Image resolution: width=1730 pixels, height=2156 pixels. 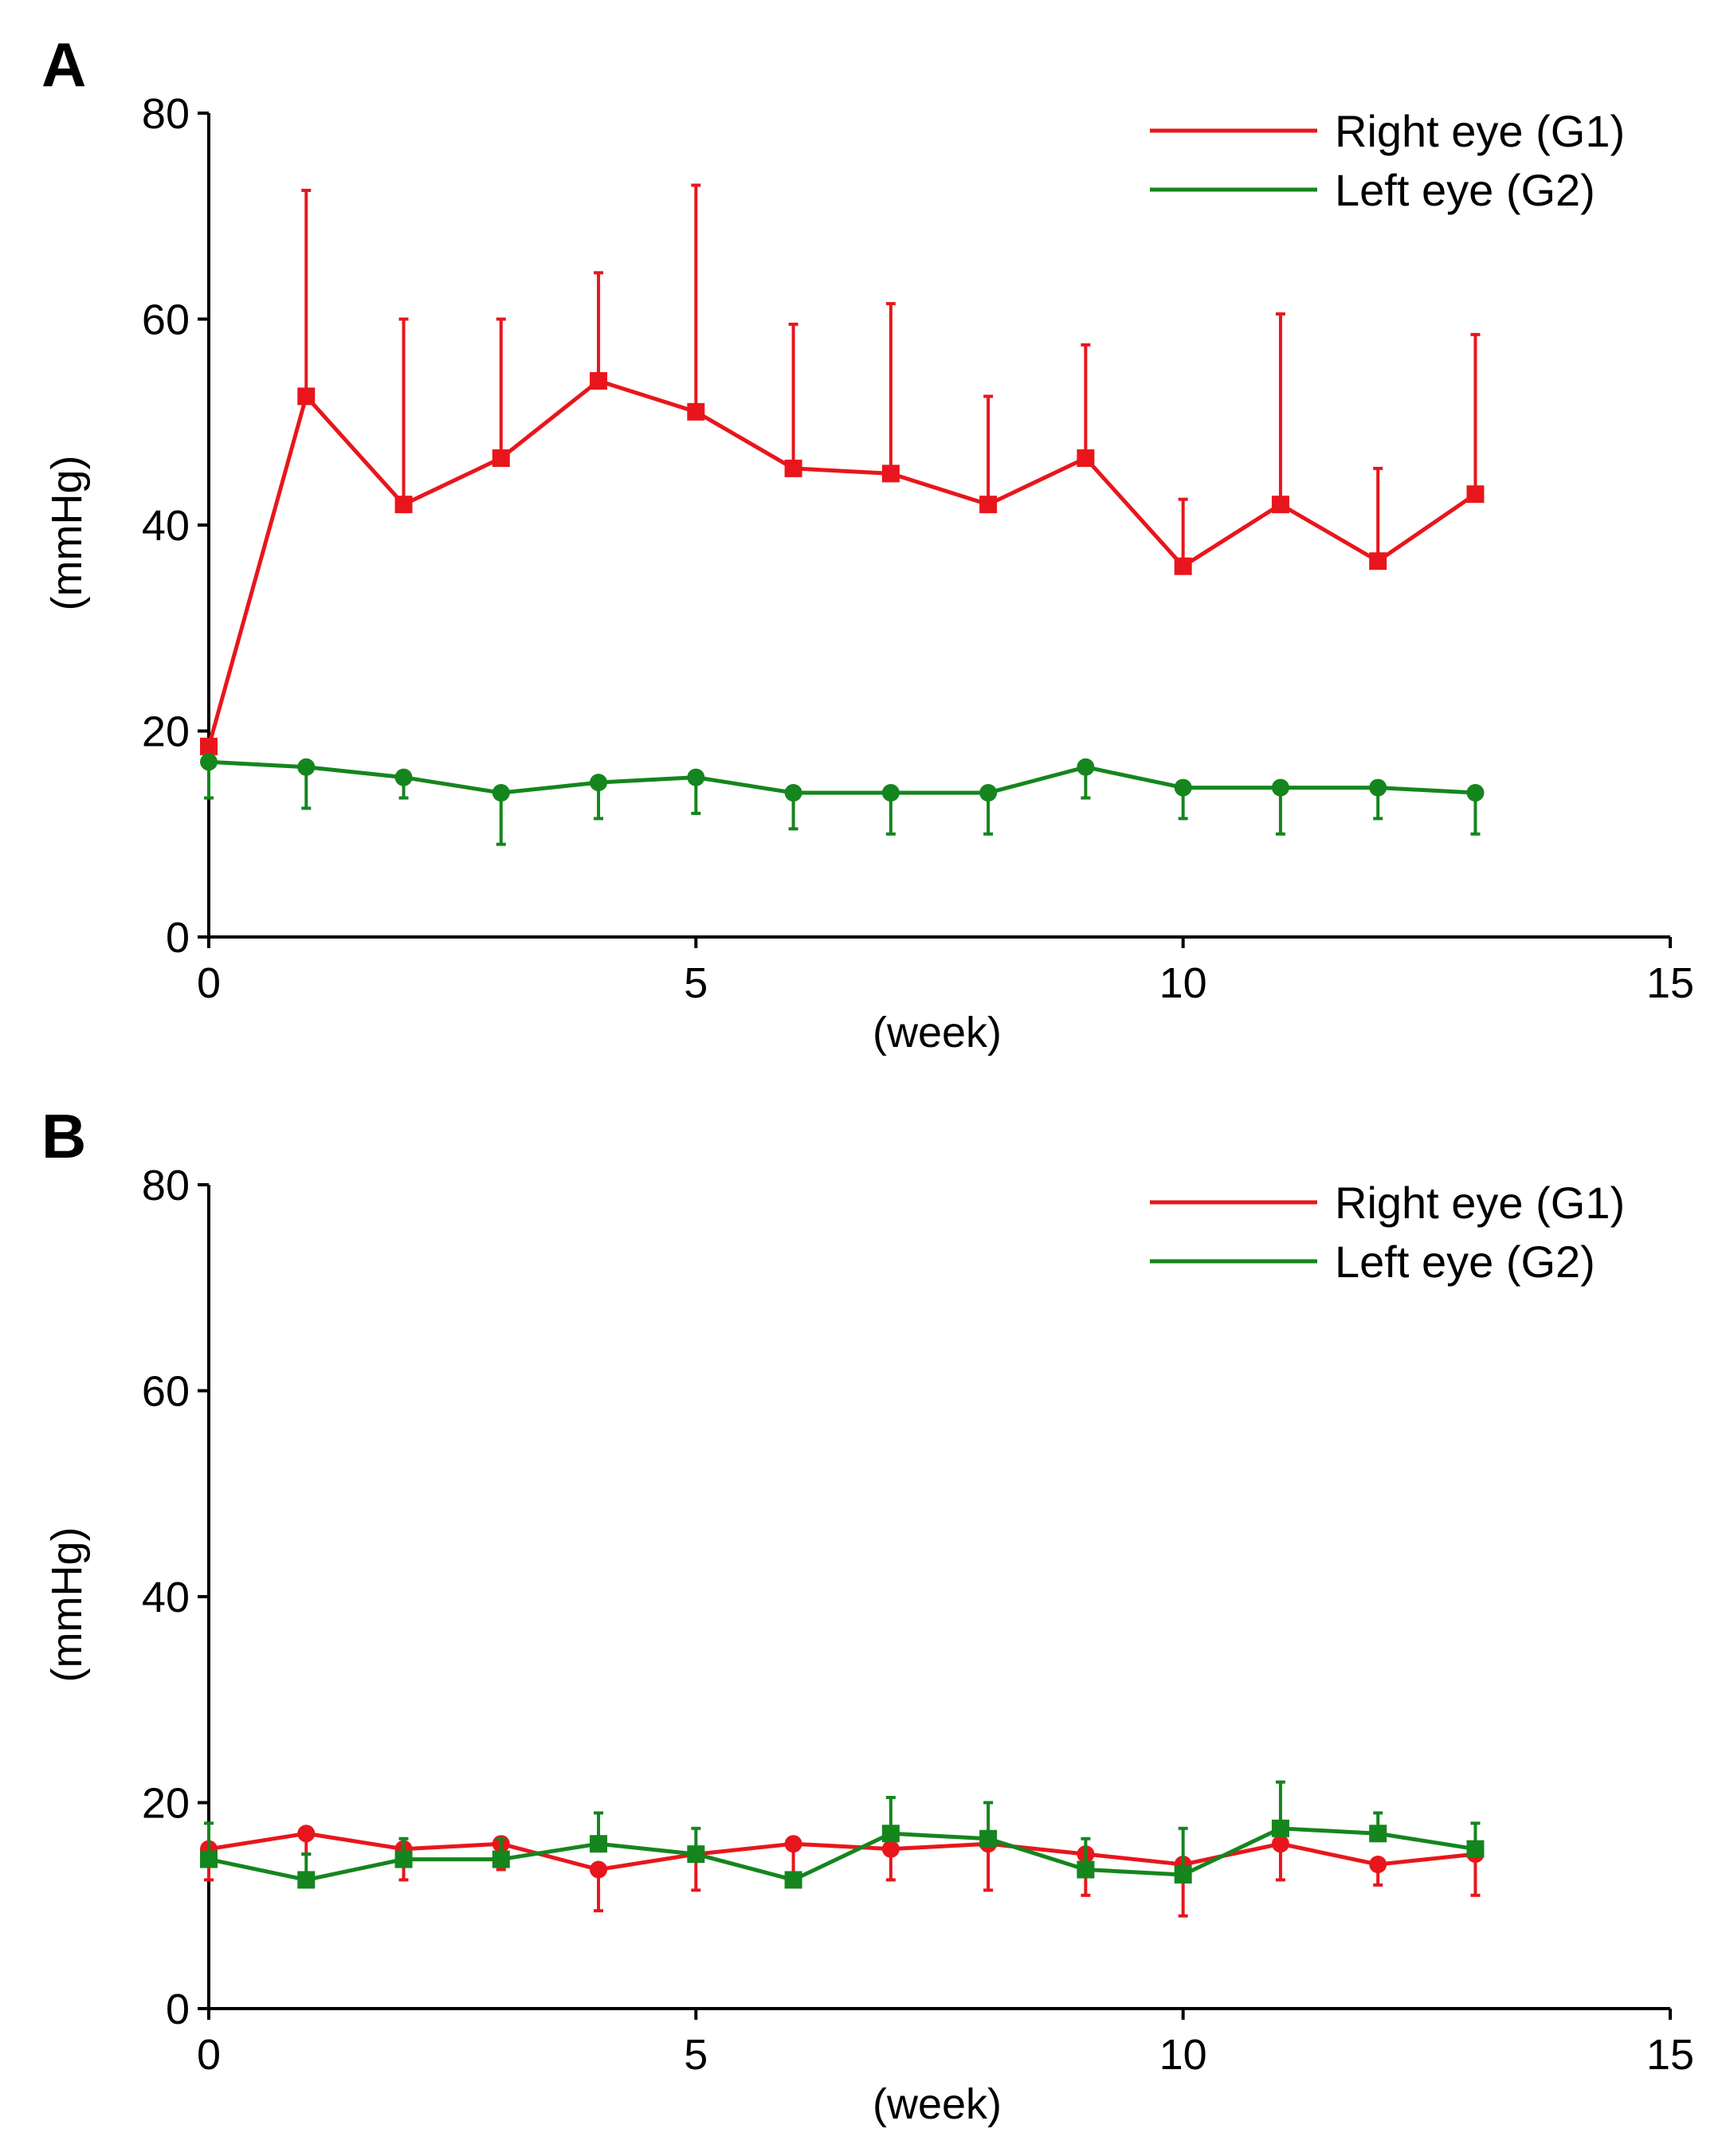 What do you see at coordinates (63, 64) in the screenshot?
I see `panel-label: A` at bounding box center [63, 64].